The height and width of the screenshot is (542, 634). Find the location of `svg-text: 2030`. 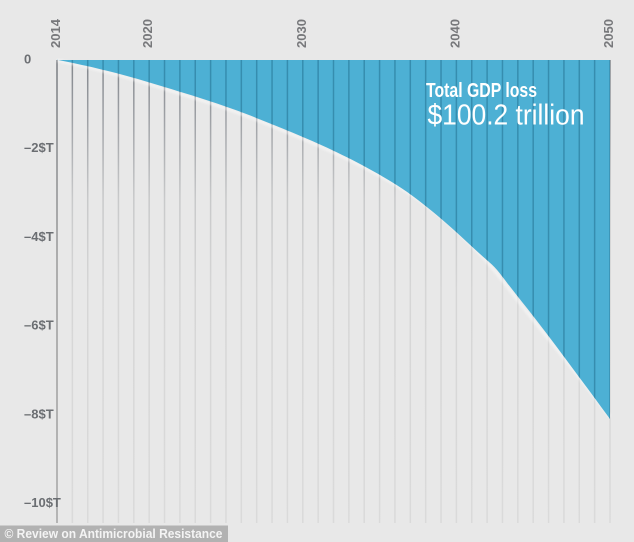

svg-text: 2030 is located at coordinates (301, 33).